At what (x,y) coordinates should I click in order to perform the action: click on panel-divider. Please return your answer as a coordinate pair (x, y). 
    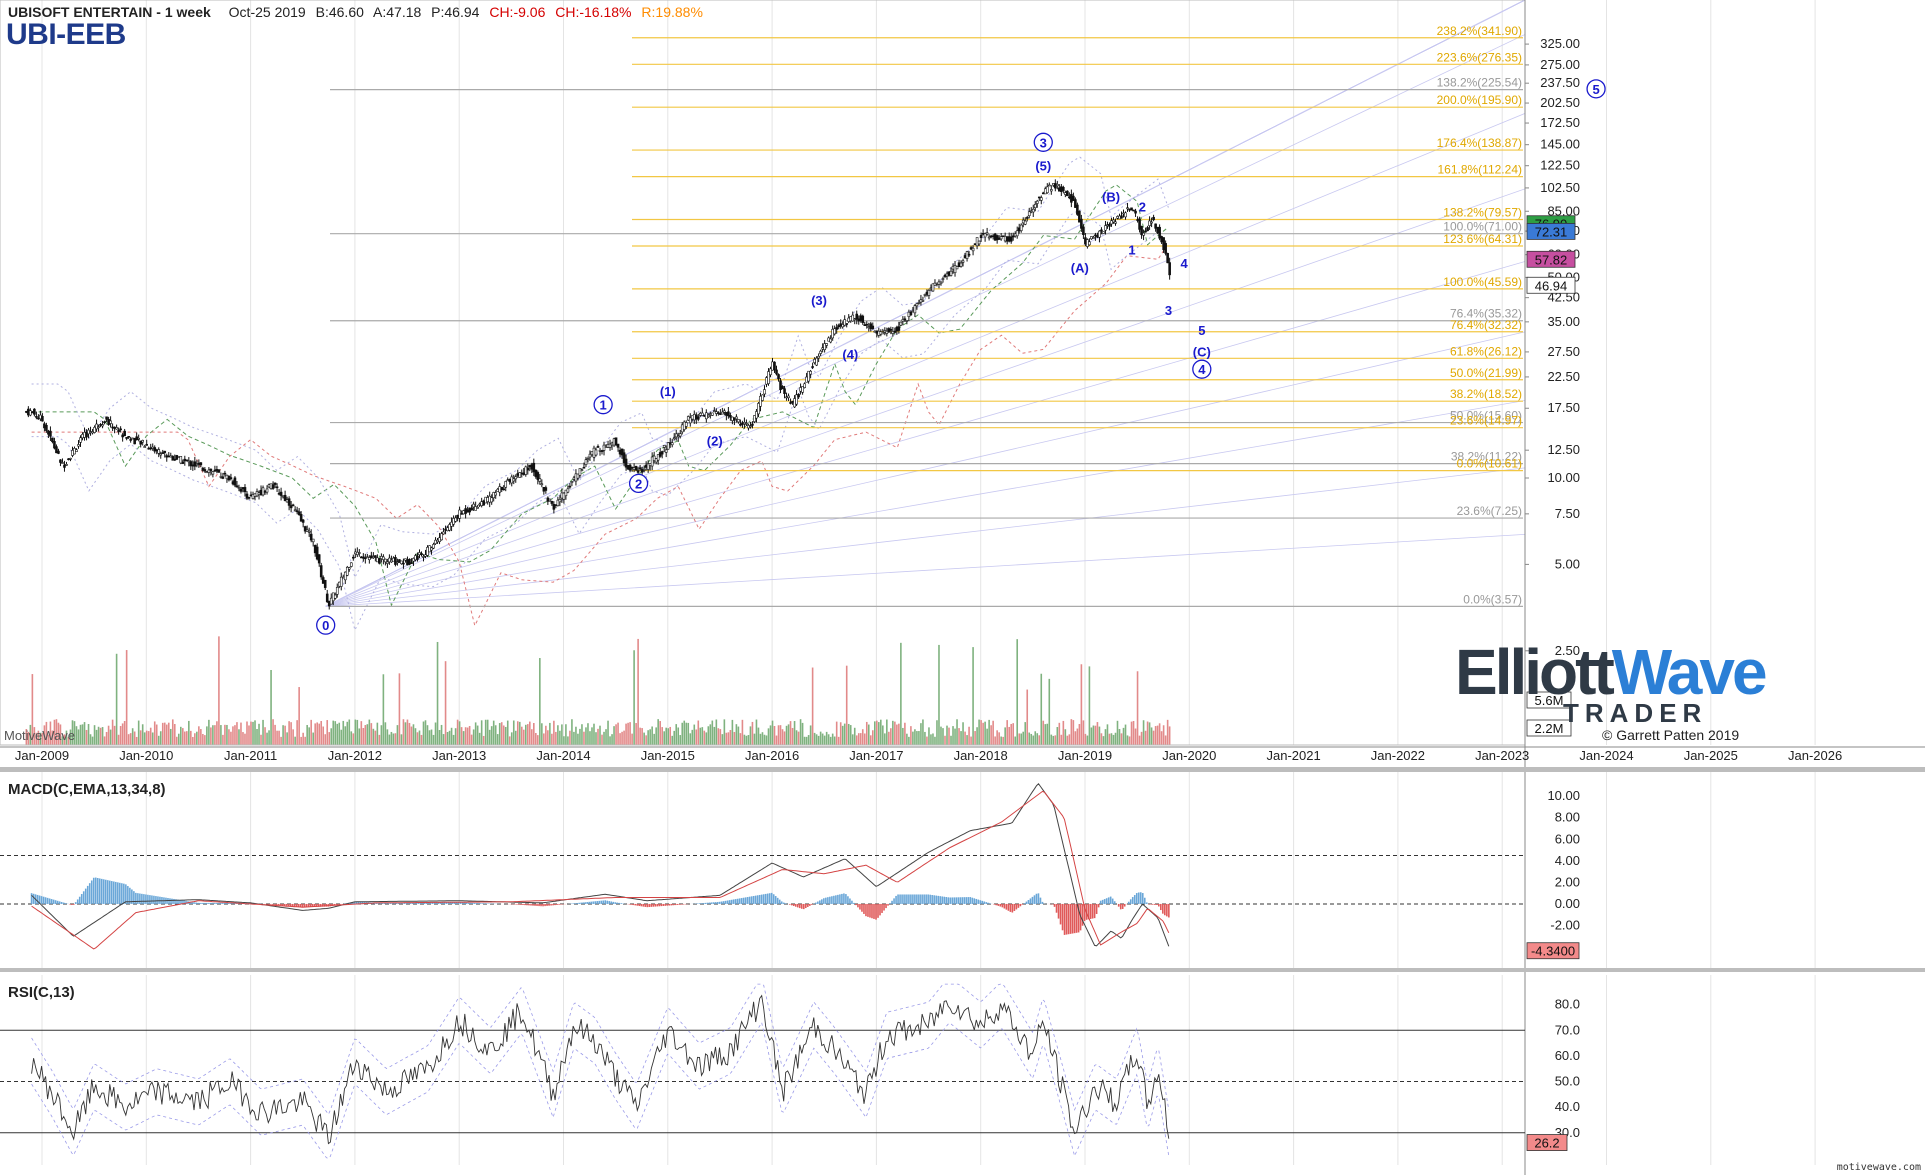
    Looking at the image, I should click on (962, 970).